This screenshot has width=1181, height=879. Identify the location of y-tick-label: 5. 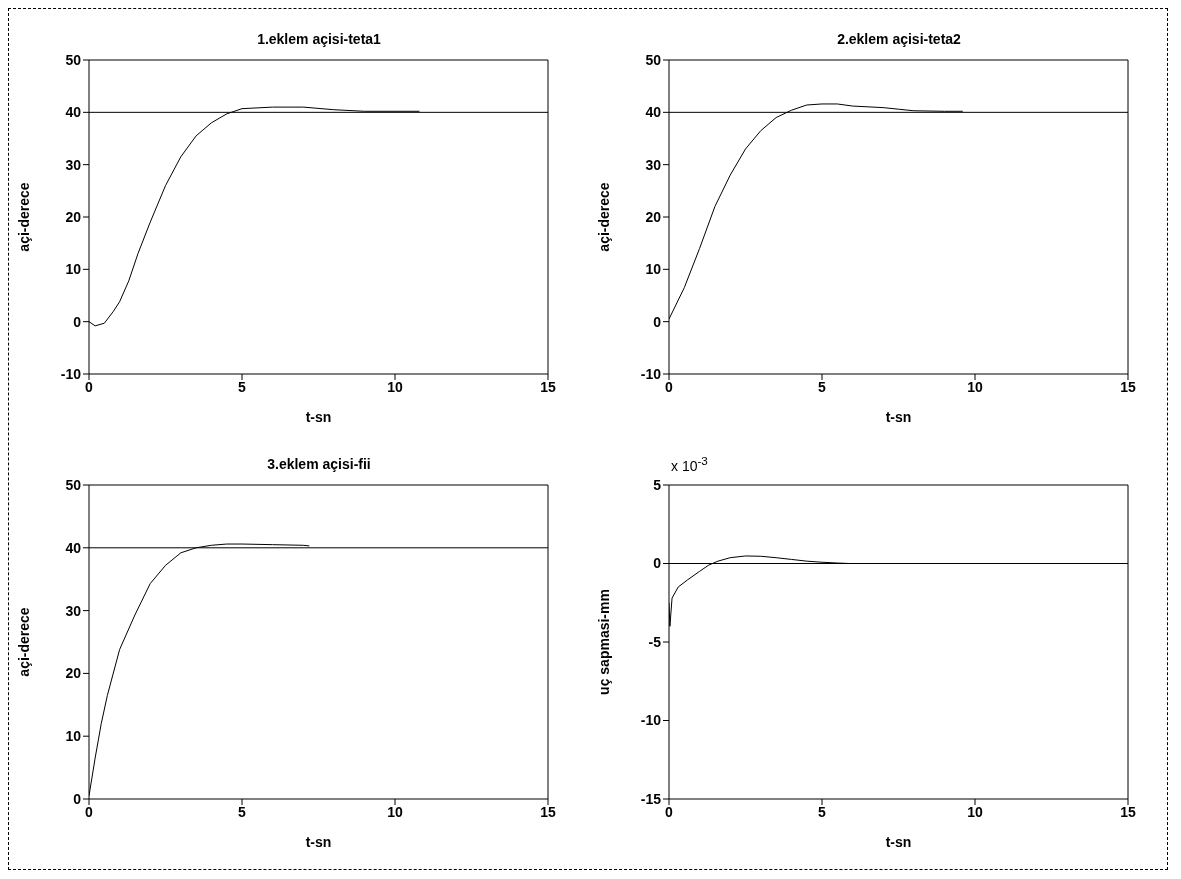
(657, 484).